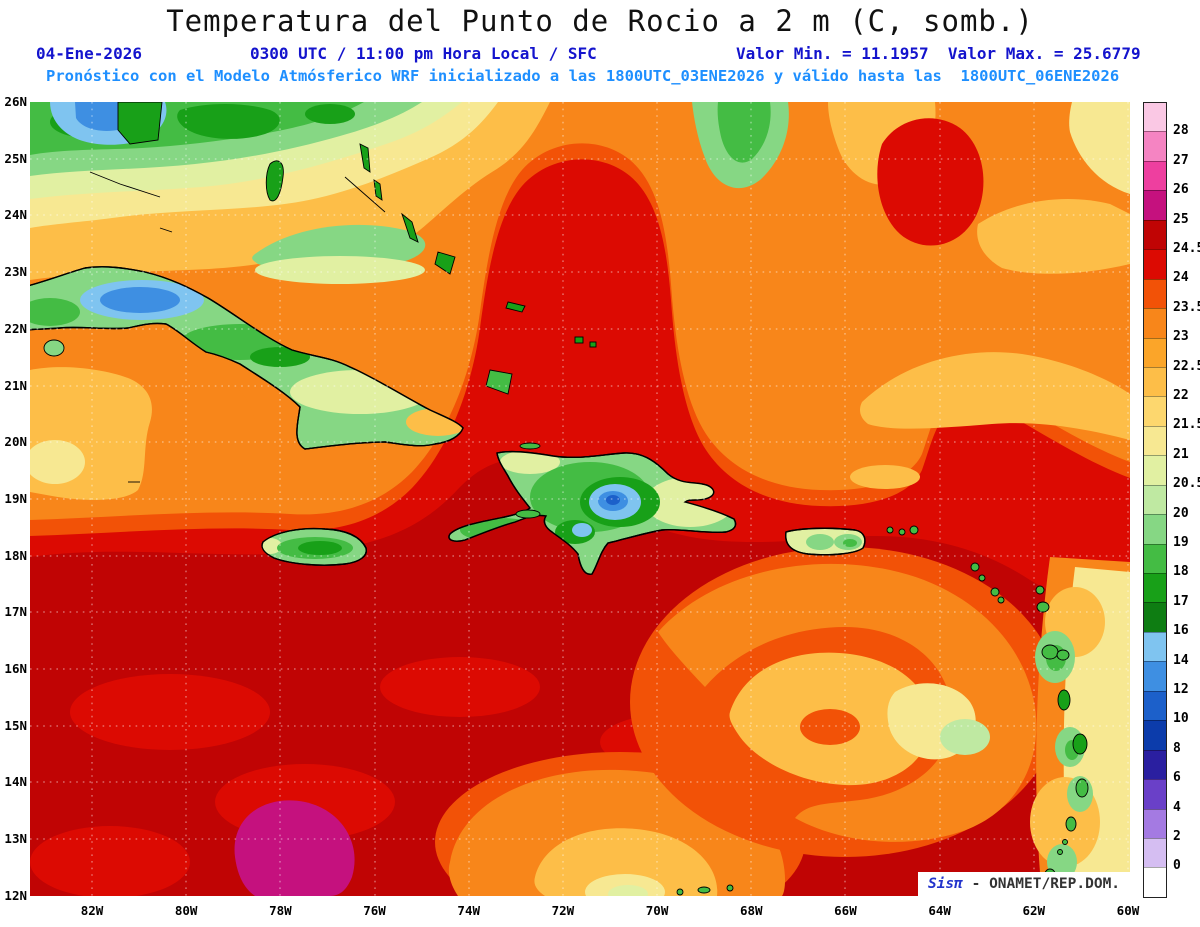 The height and width of the screenshot is (927, 1200). Describe the element at coordinates (15, 385) in the screenshot. I see `lat-label: 21N` at that location.